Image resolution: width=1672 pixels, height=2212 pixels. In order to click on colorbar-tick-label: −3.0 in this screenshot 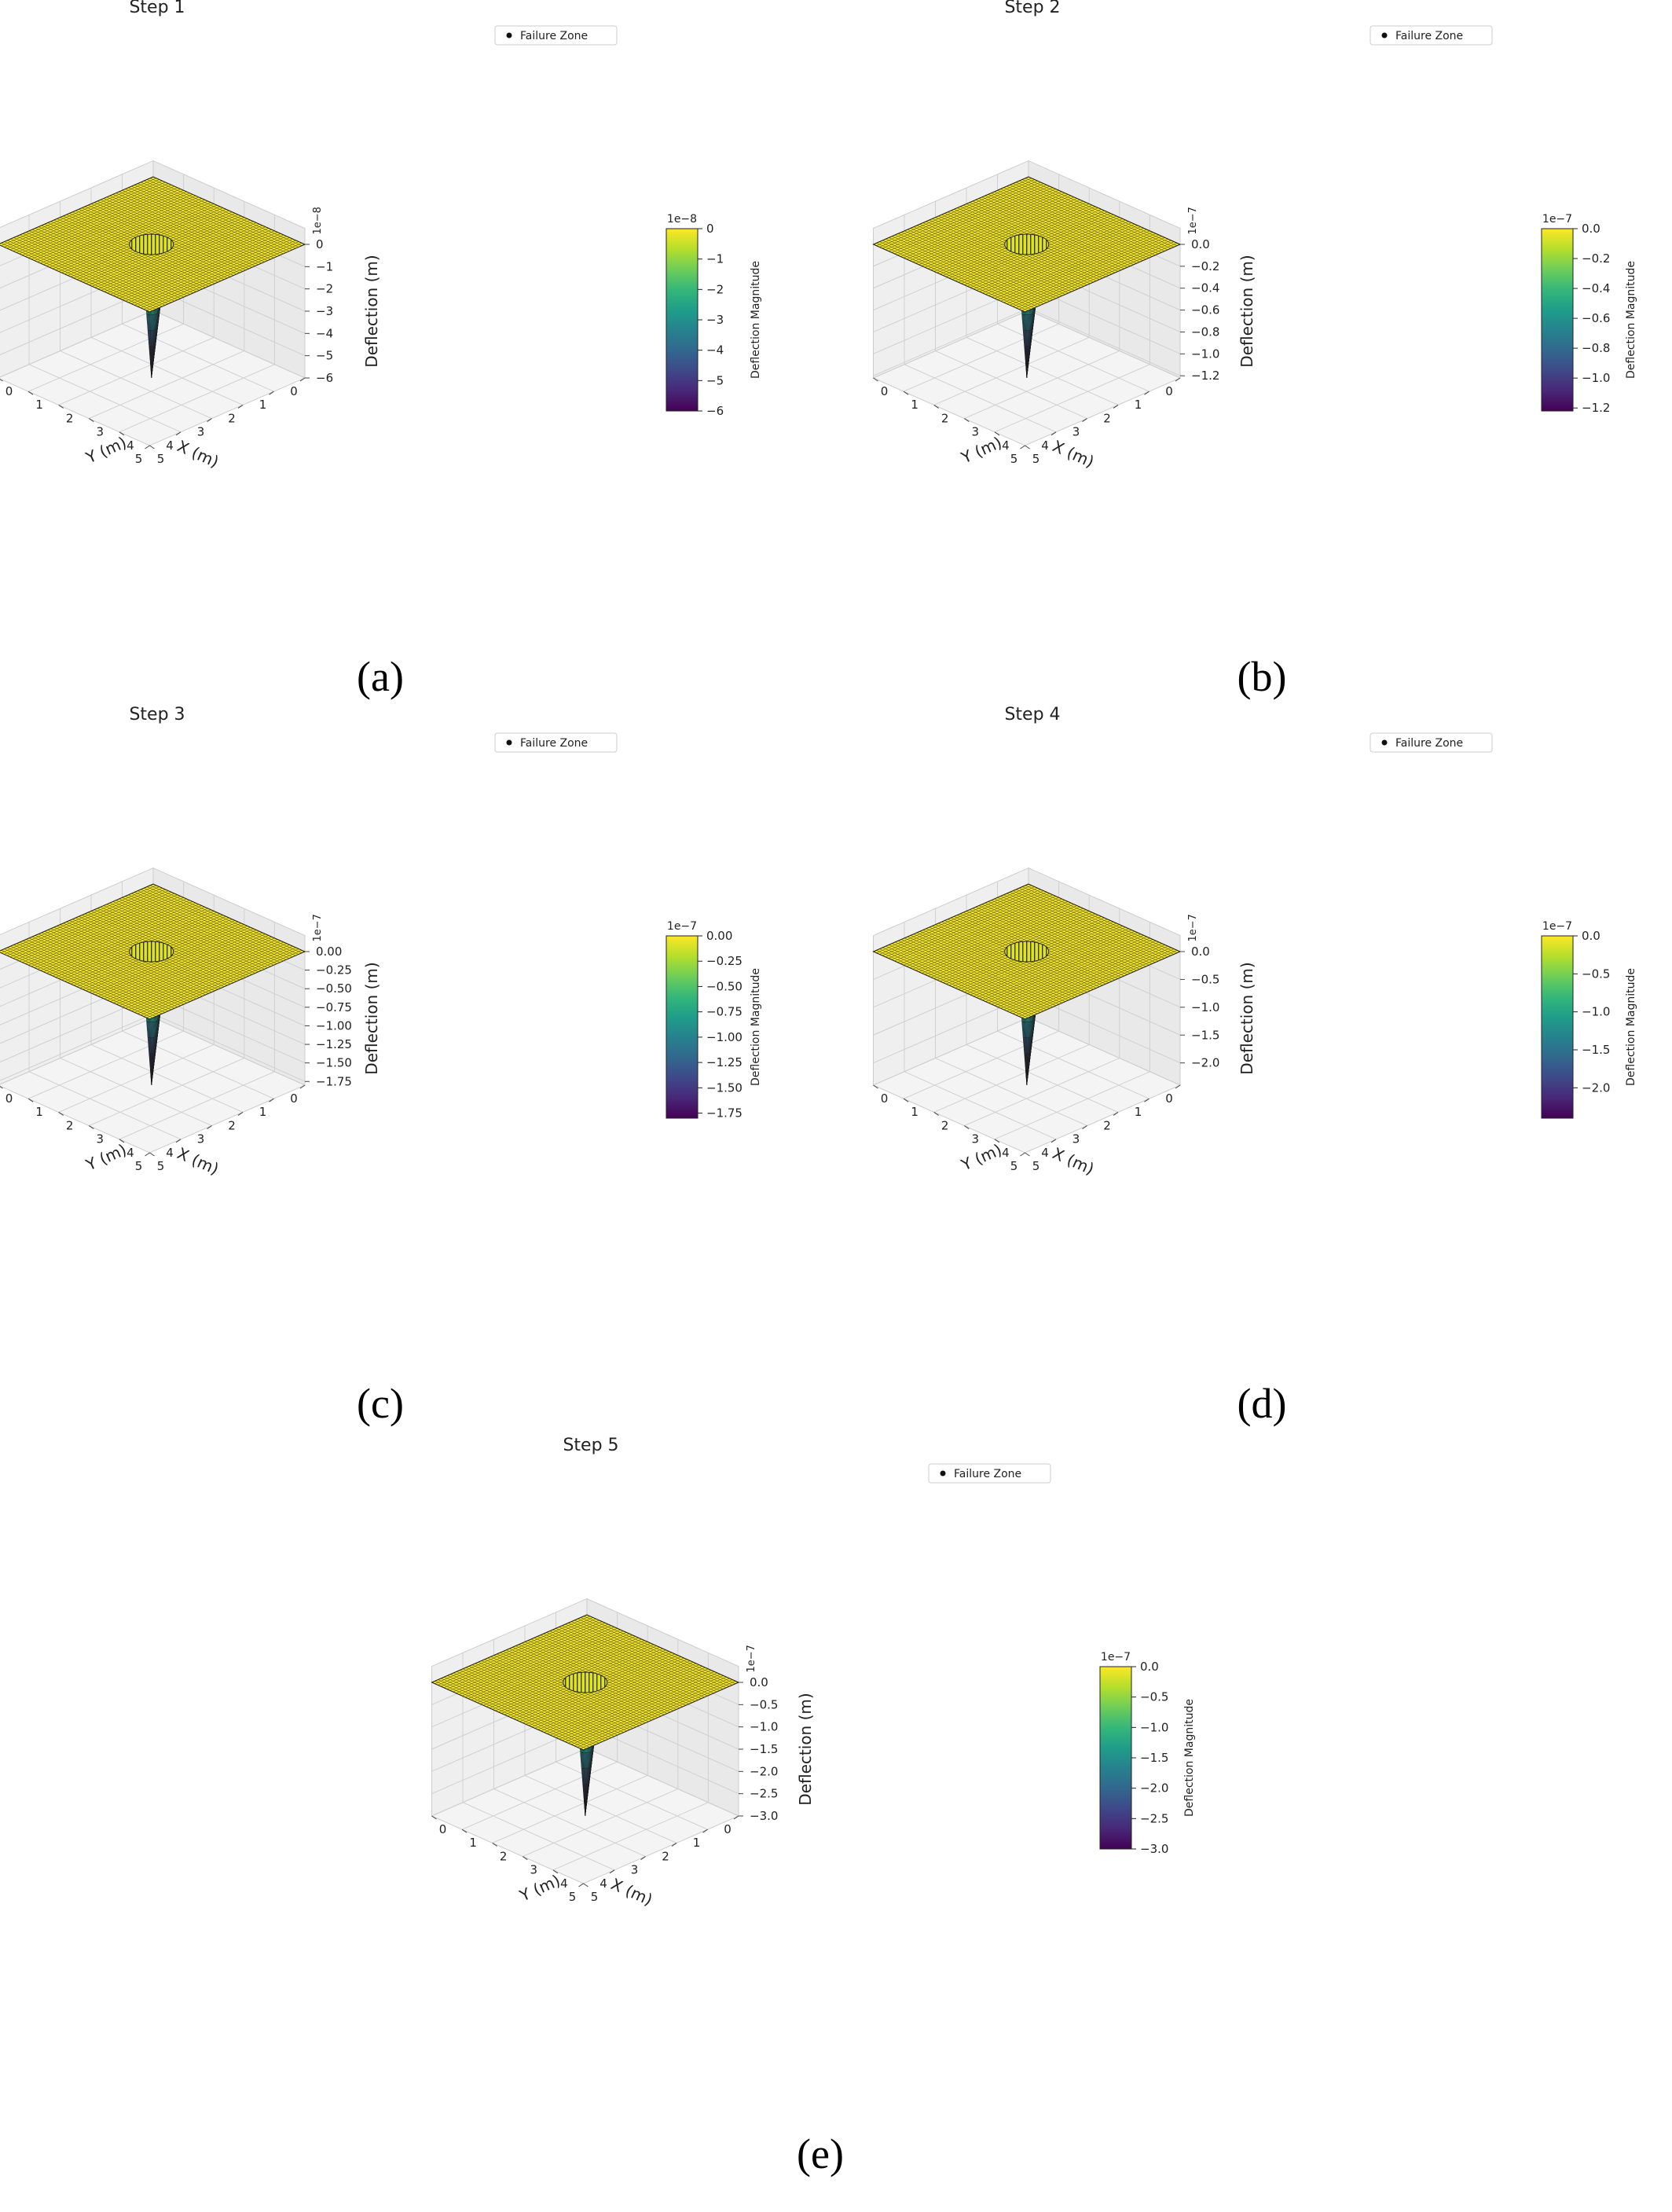, I will do `click(1154, 1849)`.